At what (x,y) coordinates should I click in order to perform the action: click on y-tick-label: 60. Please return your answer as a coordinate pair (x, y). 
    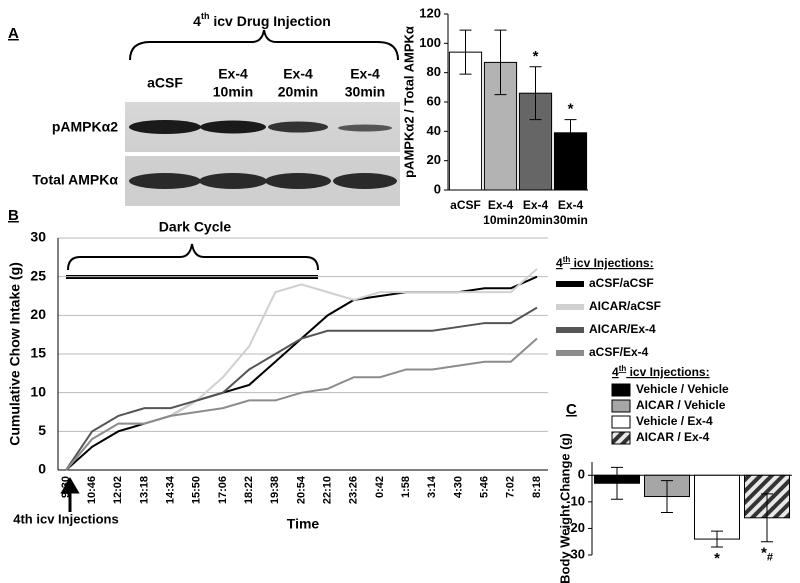
    Looking at the image, I should click on (434, 100).